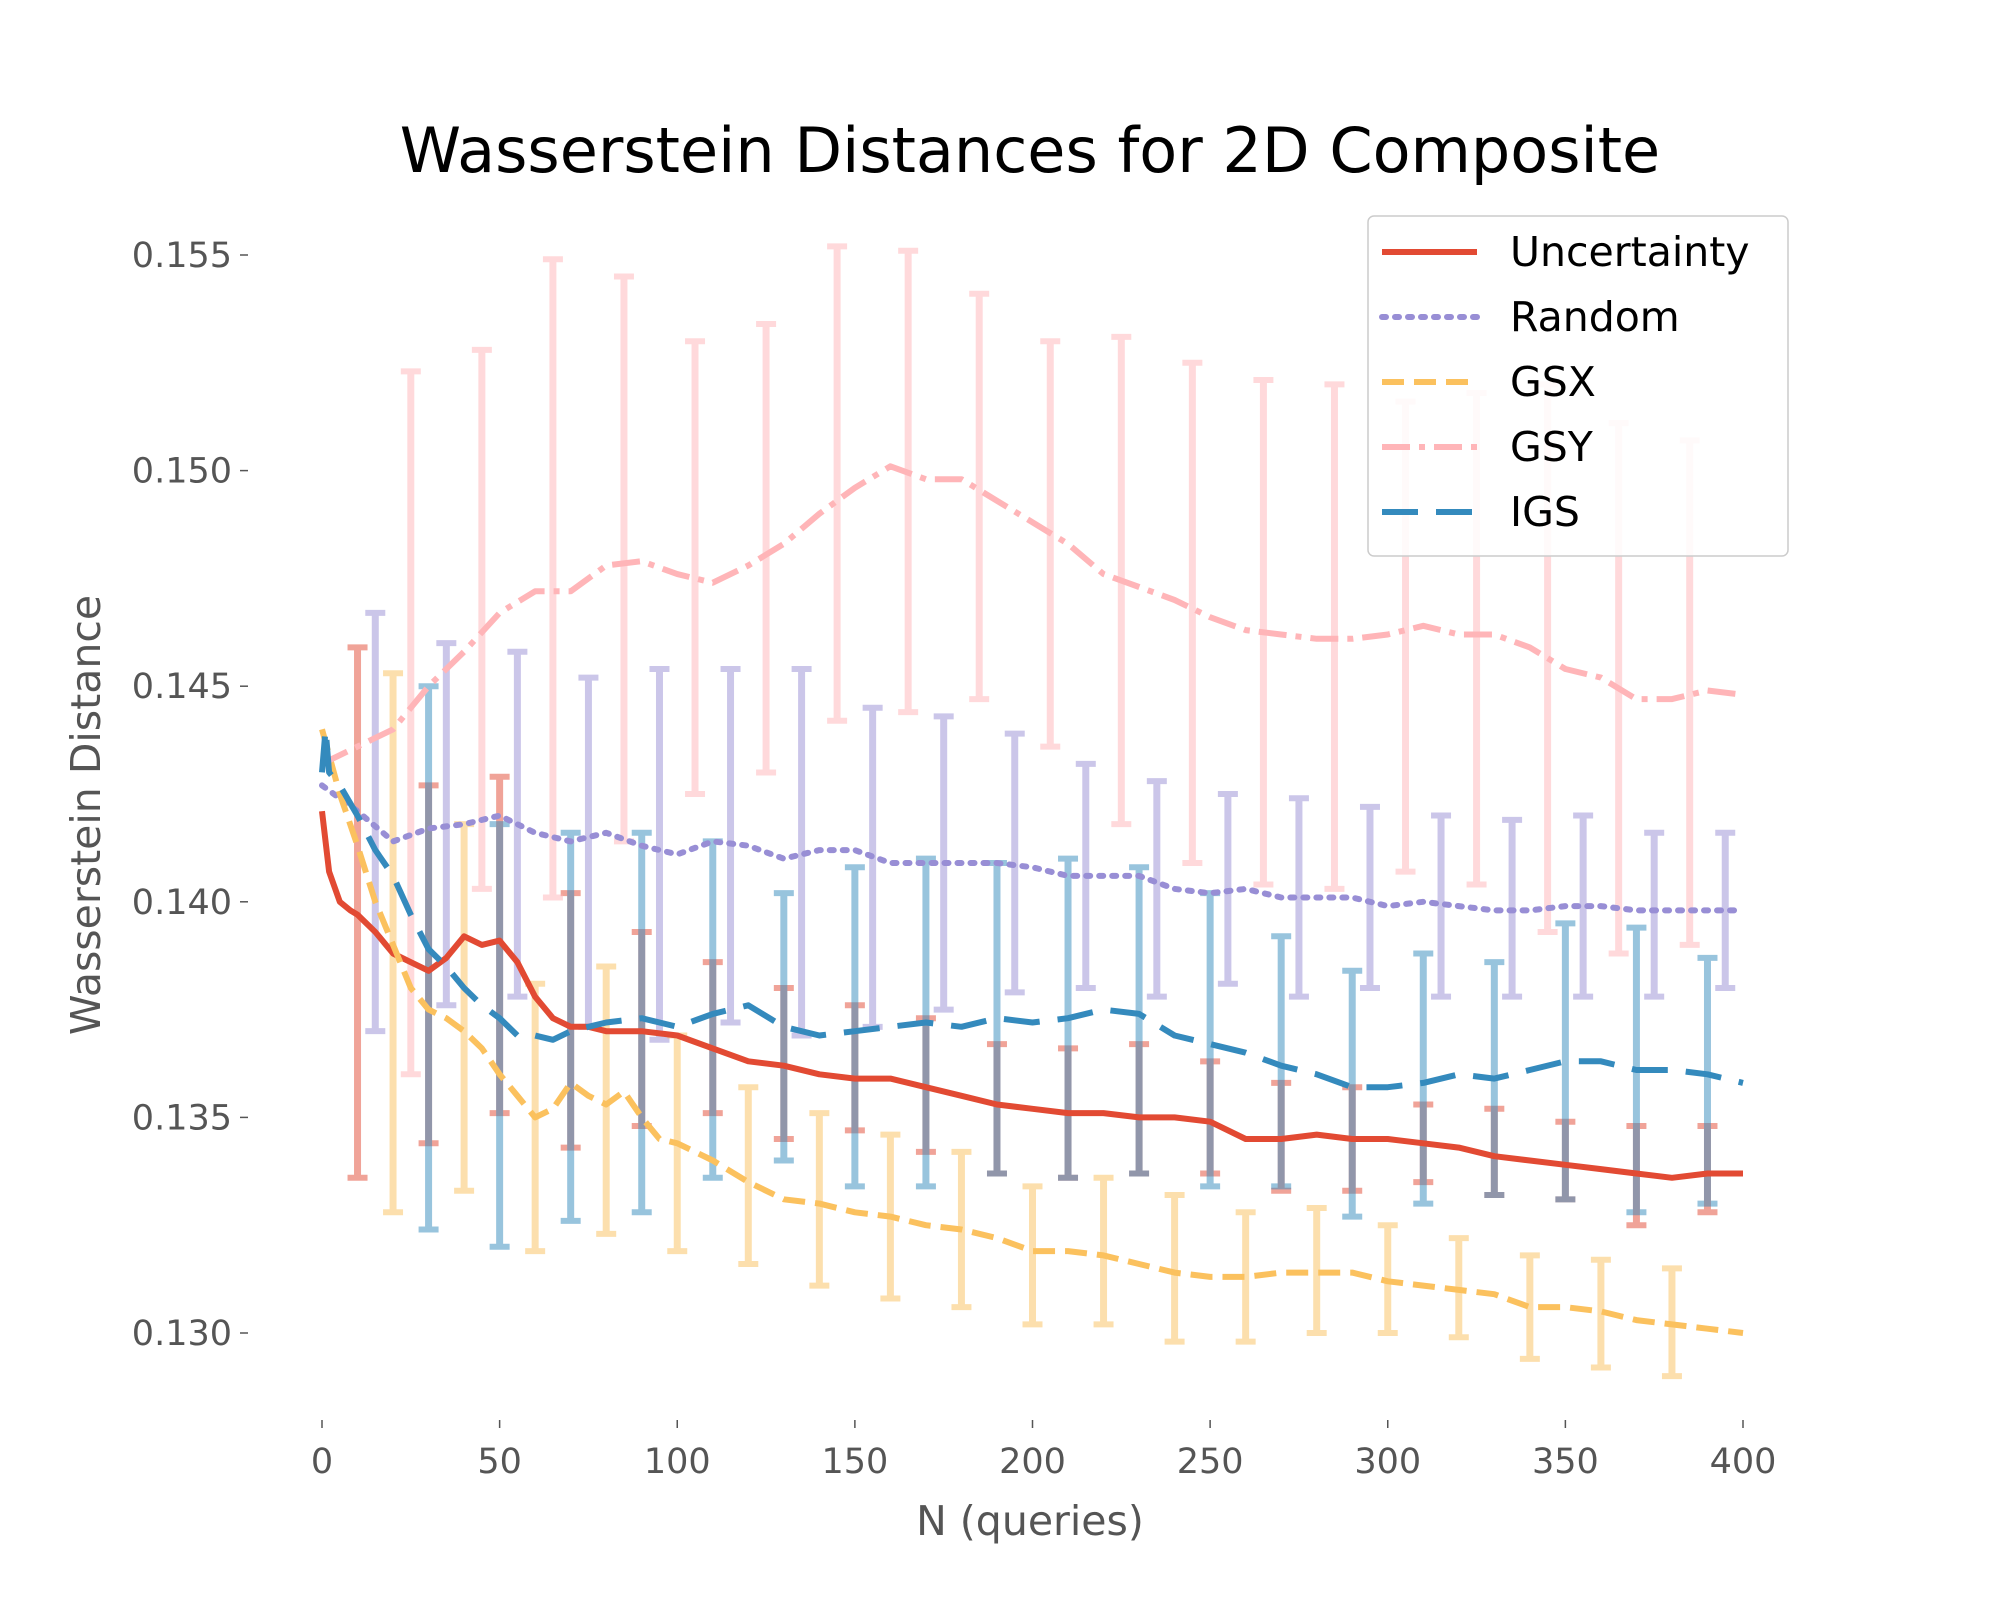 The height and width of the screenshot is (1600, 2000). Describe the element at coordinates (1032, 615) in the screenshot. I see `series-line-gsy` at that location.